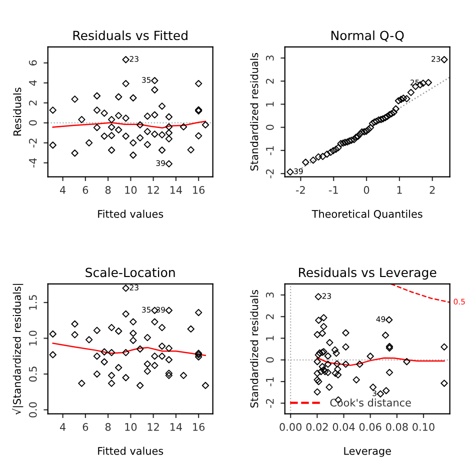  I want to click on y-tick-label: 1.0, so click(32, 338).